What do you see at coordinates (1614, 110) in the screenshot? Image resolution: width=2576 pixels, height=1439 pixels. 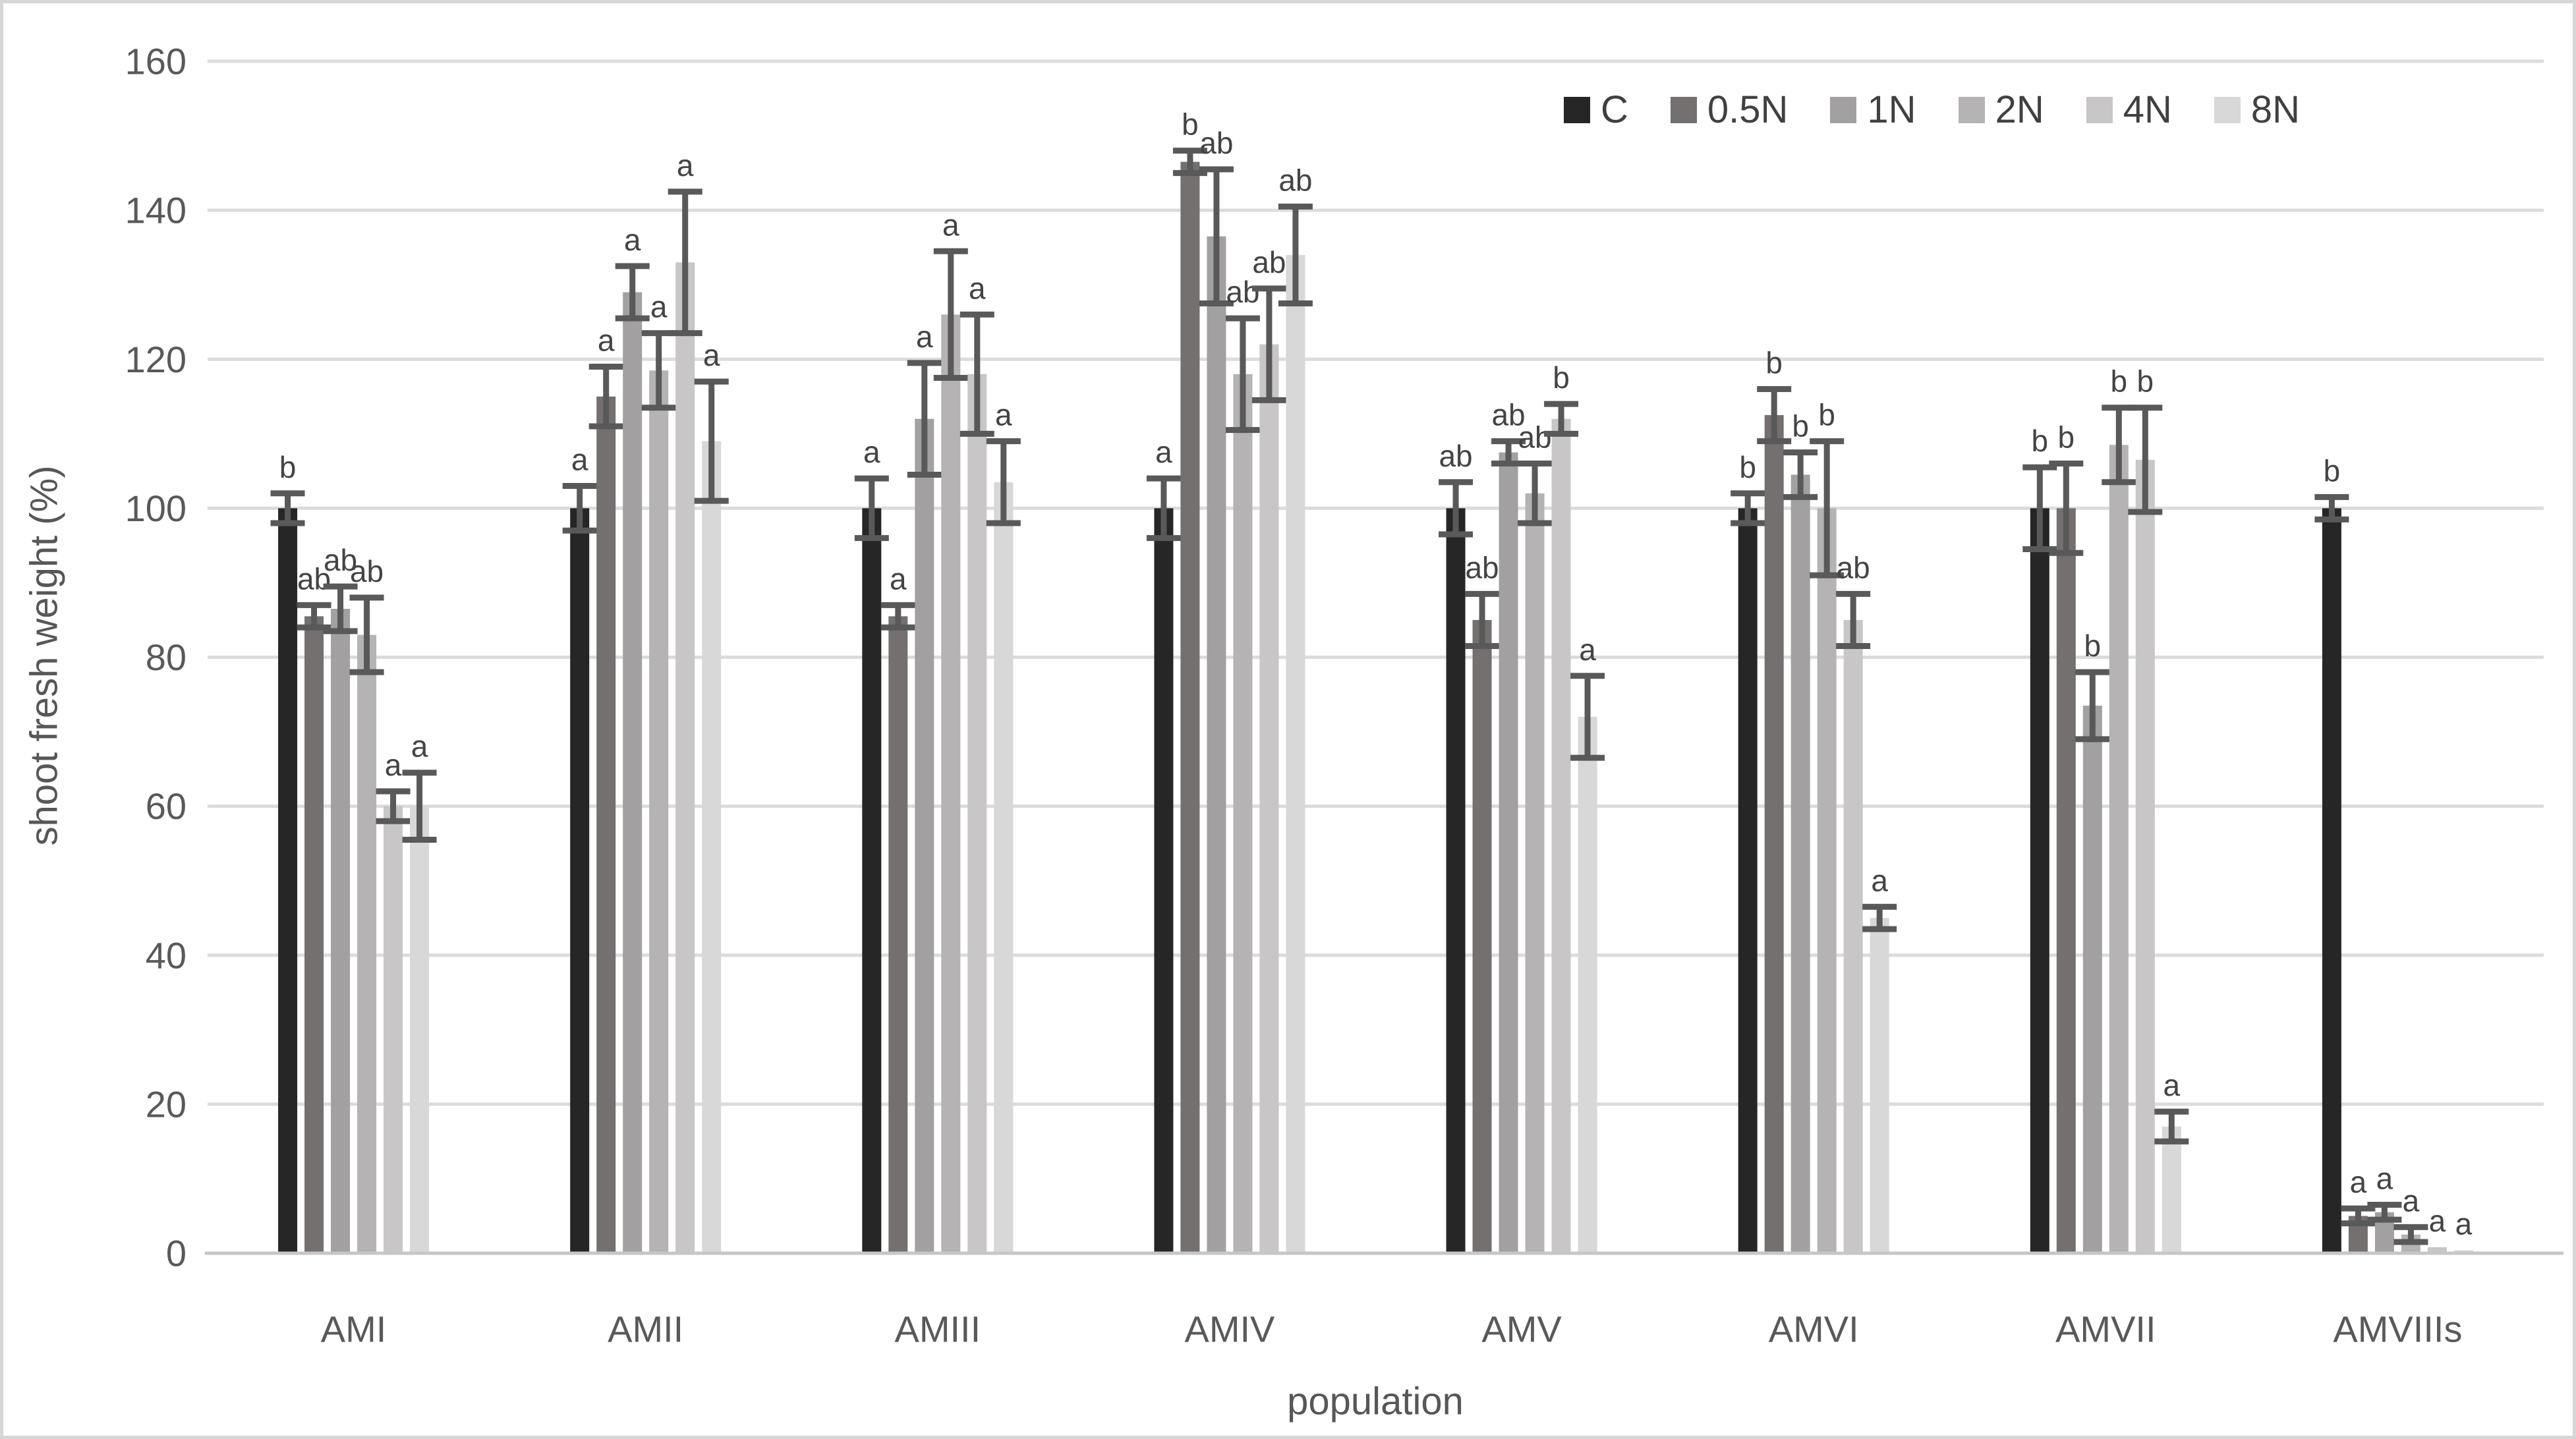 I see `legend-label-C: C` at bounding box center [1614, 110].